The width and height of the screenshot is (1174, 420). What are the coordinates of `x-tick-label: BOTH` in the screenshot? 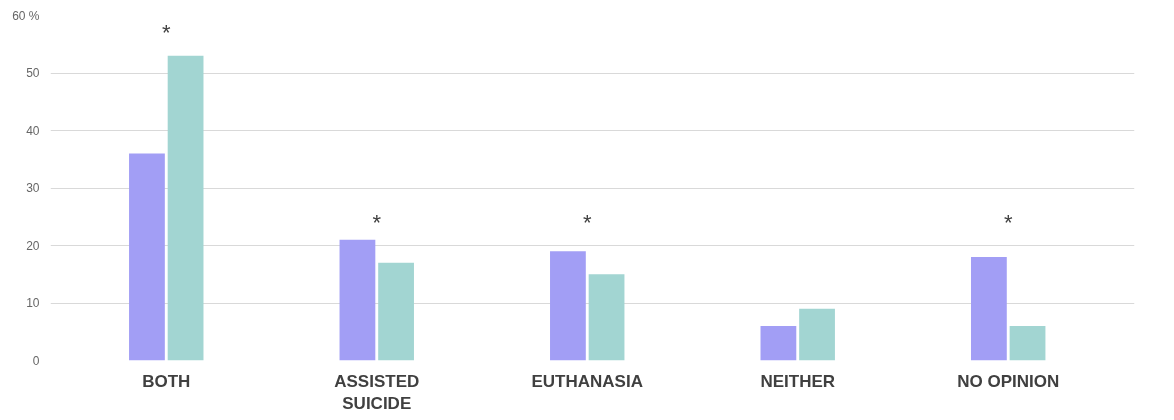 It's located at (166, 381).